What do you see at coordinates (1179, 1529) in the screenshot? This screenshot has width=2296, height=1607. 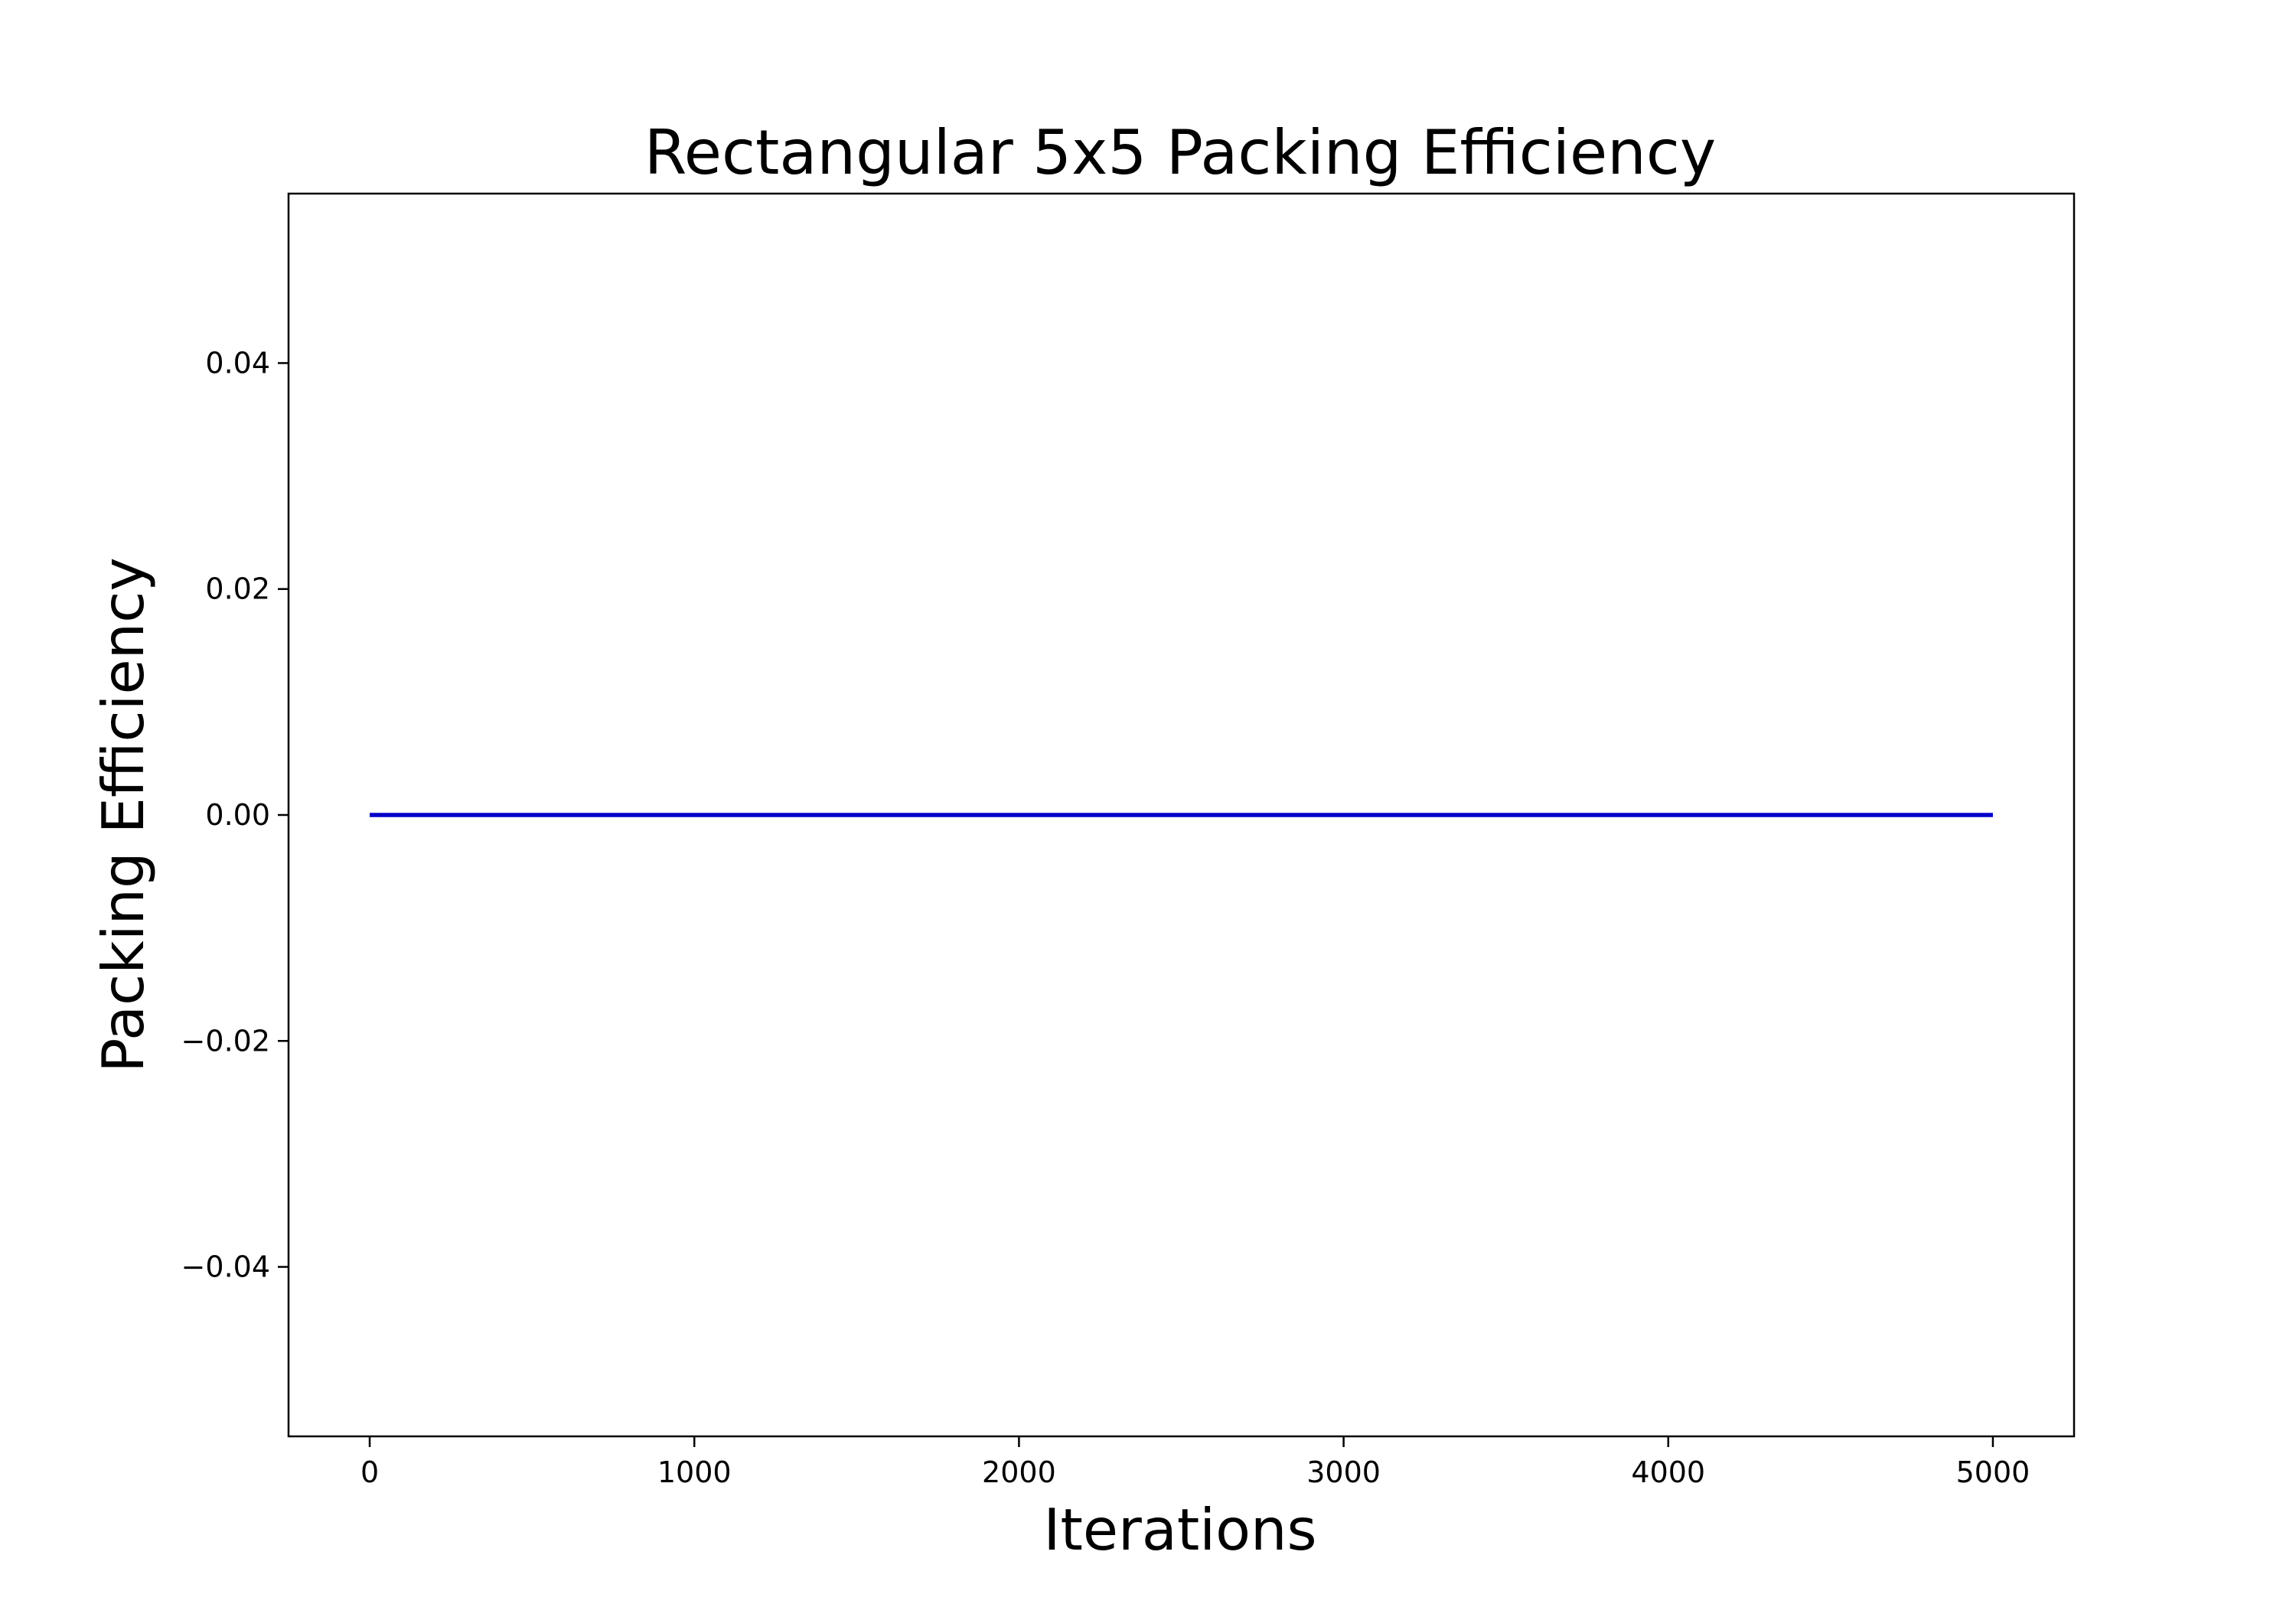 I see `x-axis-title: Iterations` at bounding box center [1179, 1529].